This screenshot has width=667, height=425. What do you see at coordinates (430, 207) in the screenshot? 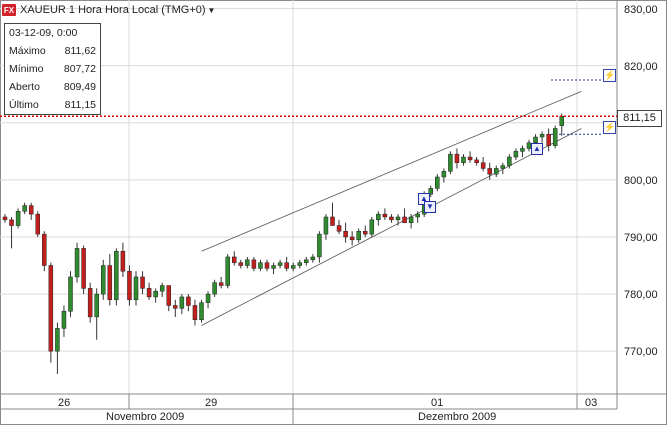
I see `arrow-down-marker-icon: ▼` at bounding box center [430, 207].